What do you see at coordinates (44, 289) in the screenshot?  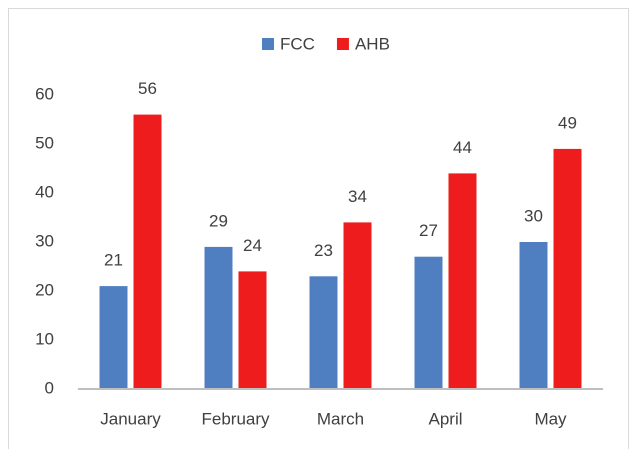 I see `y-tick-label: 20` at bounding box center [44, 289].